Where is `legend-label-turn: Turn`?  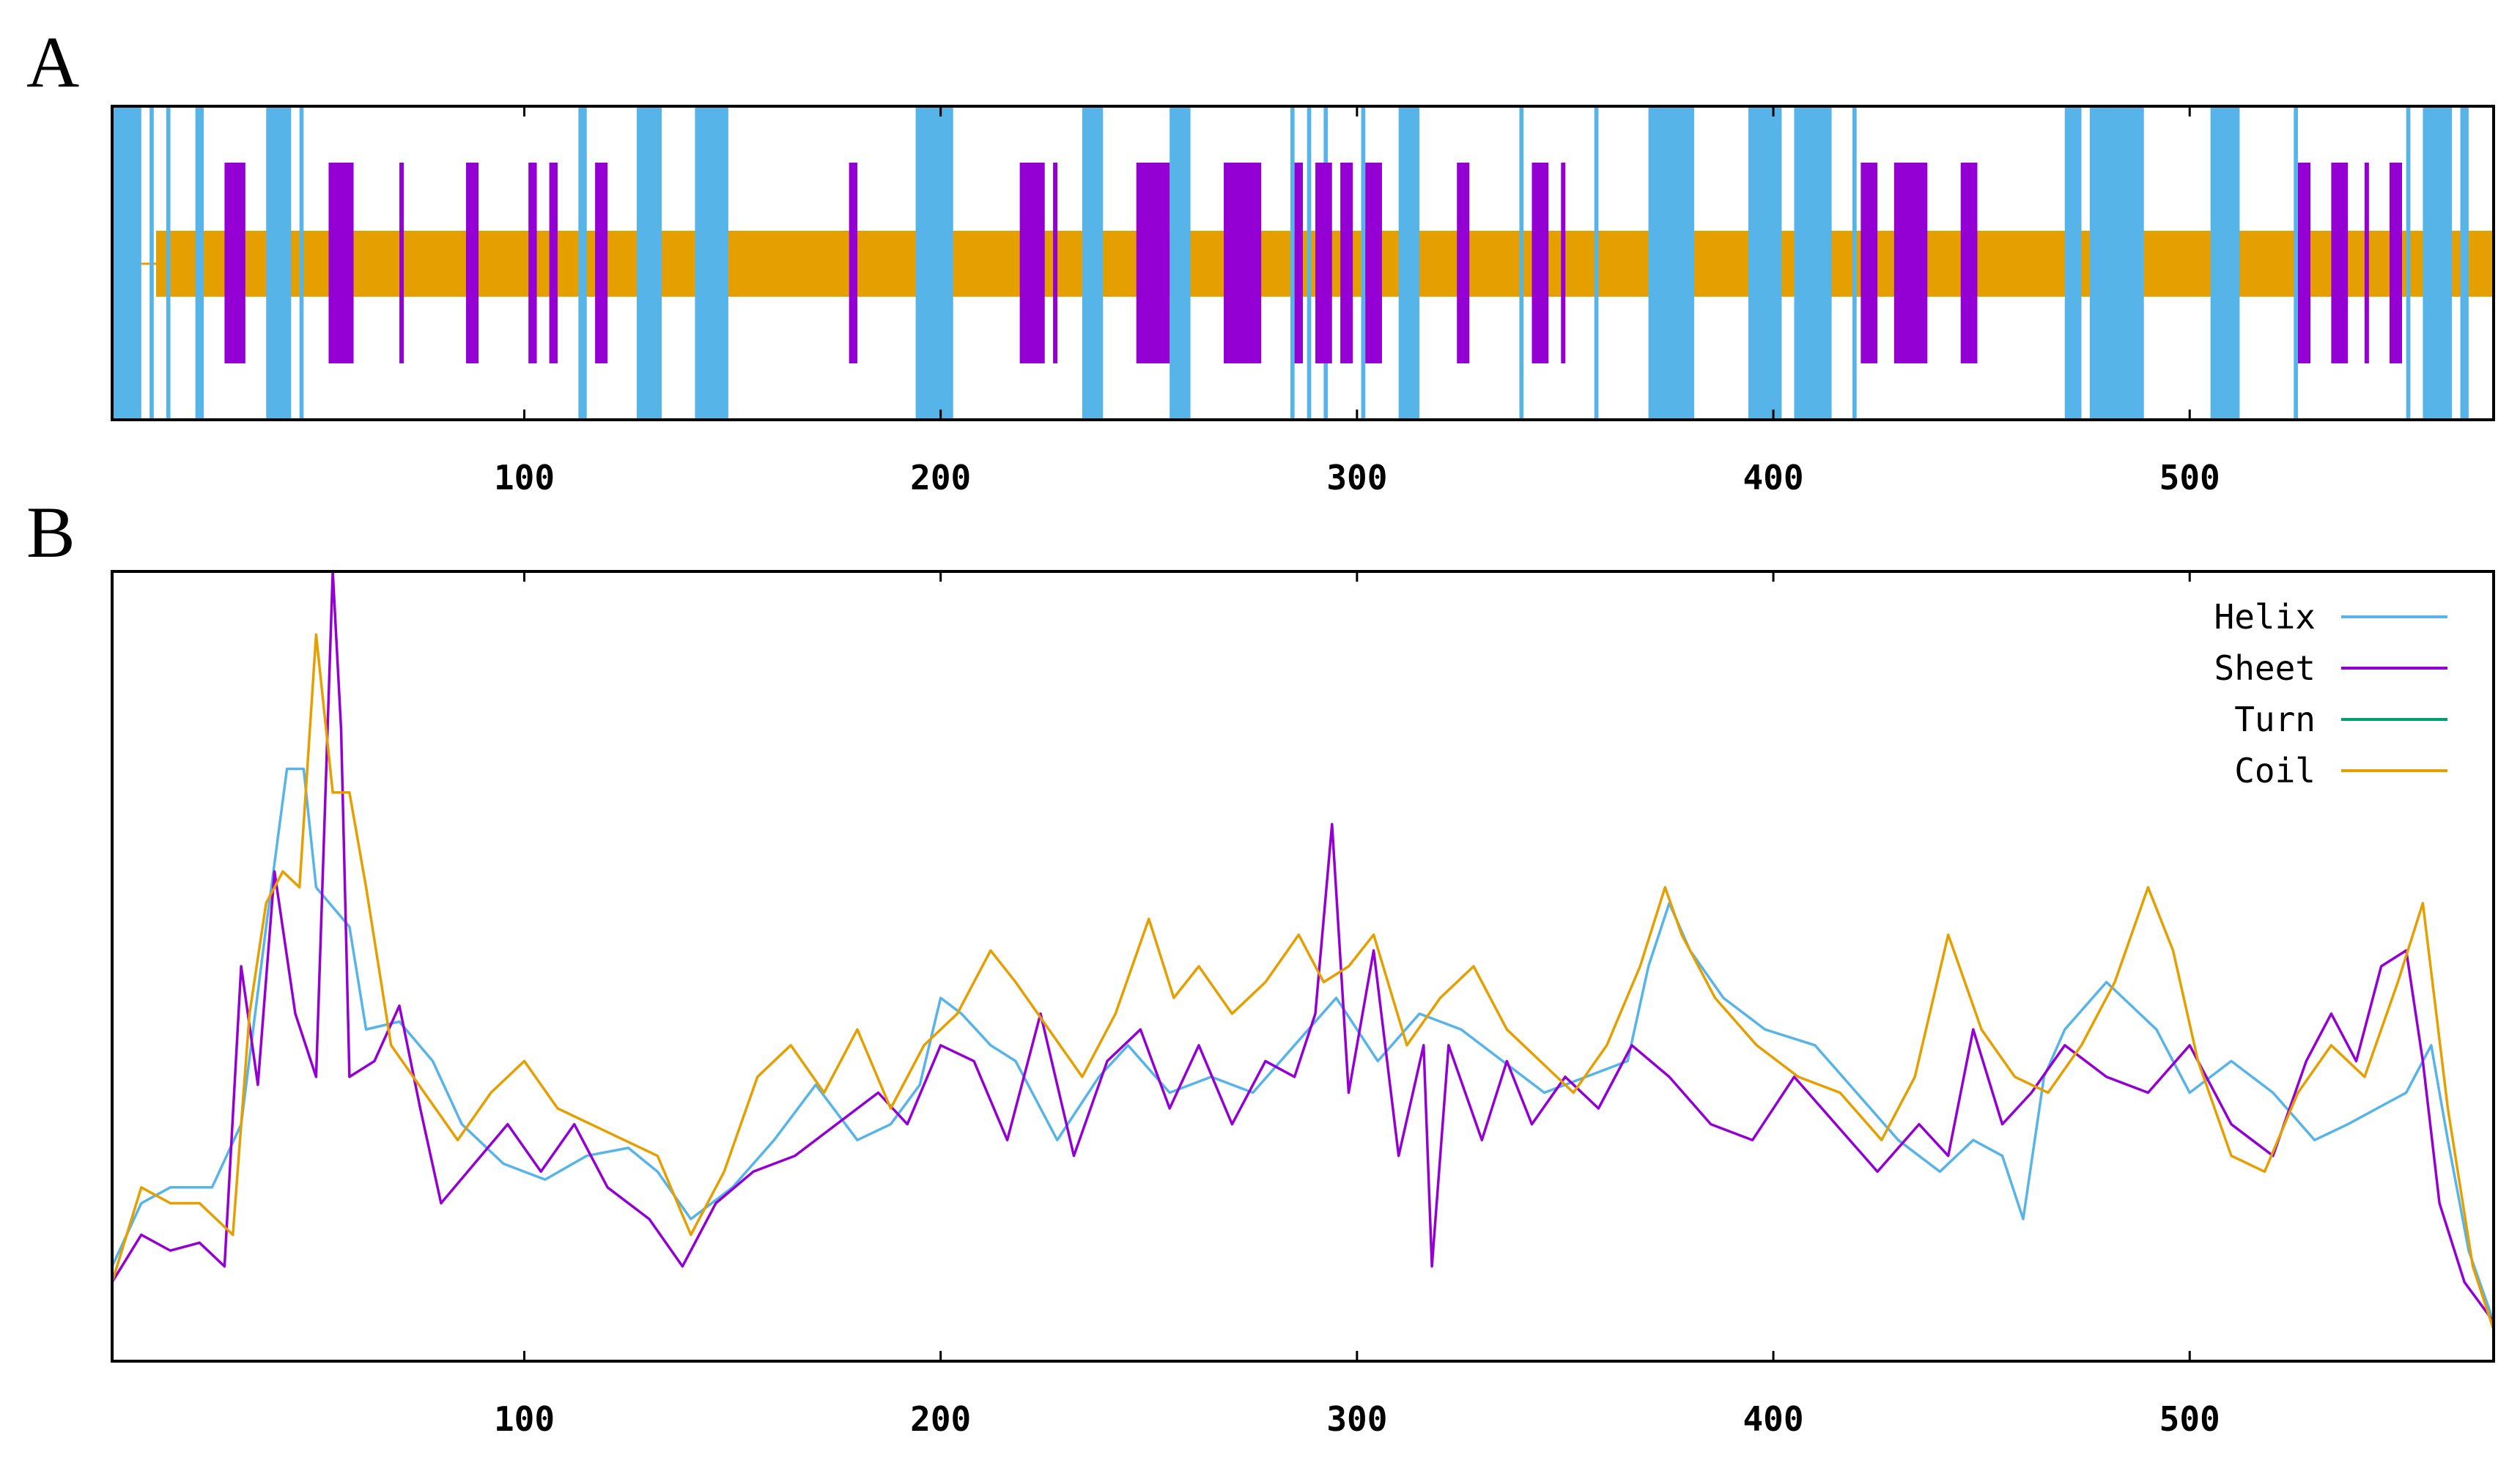 legend-label-turn: Turn is located at coordinates (2275, 719).